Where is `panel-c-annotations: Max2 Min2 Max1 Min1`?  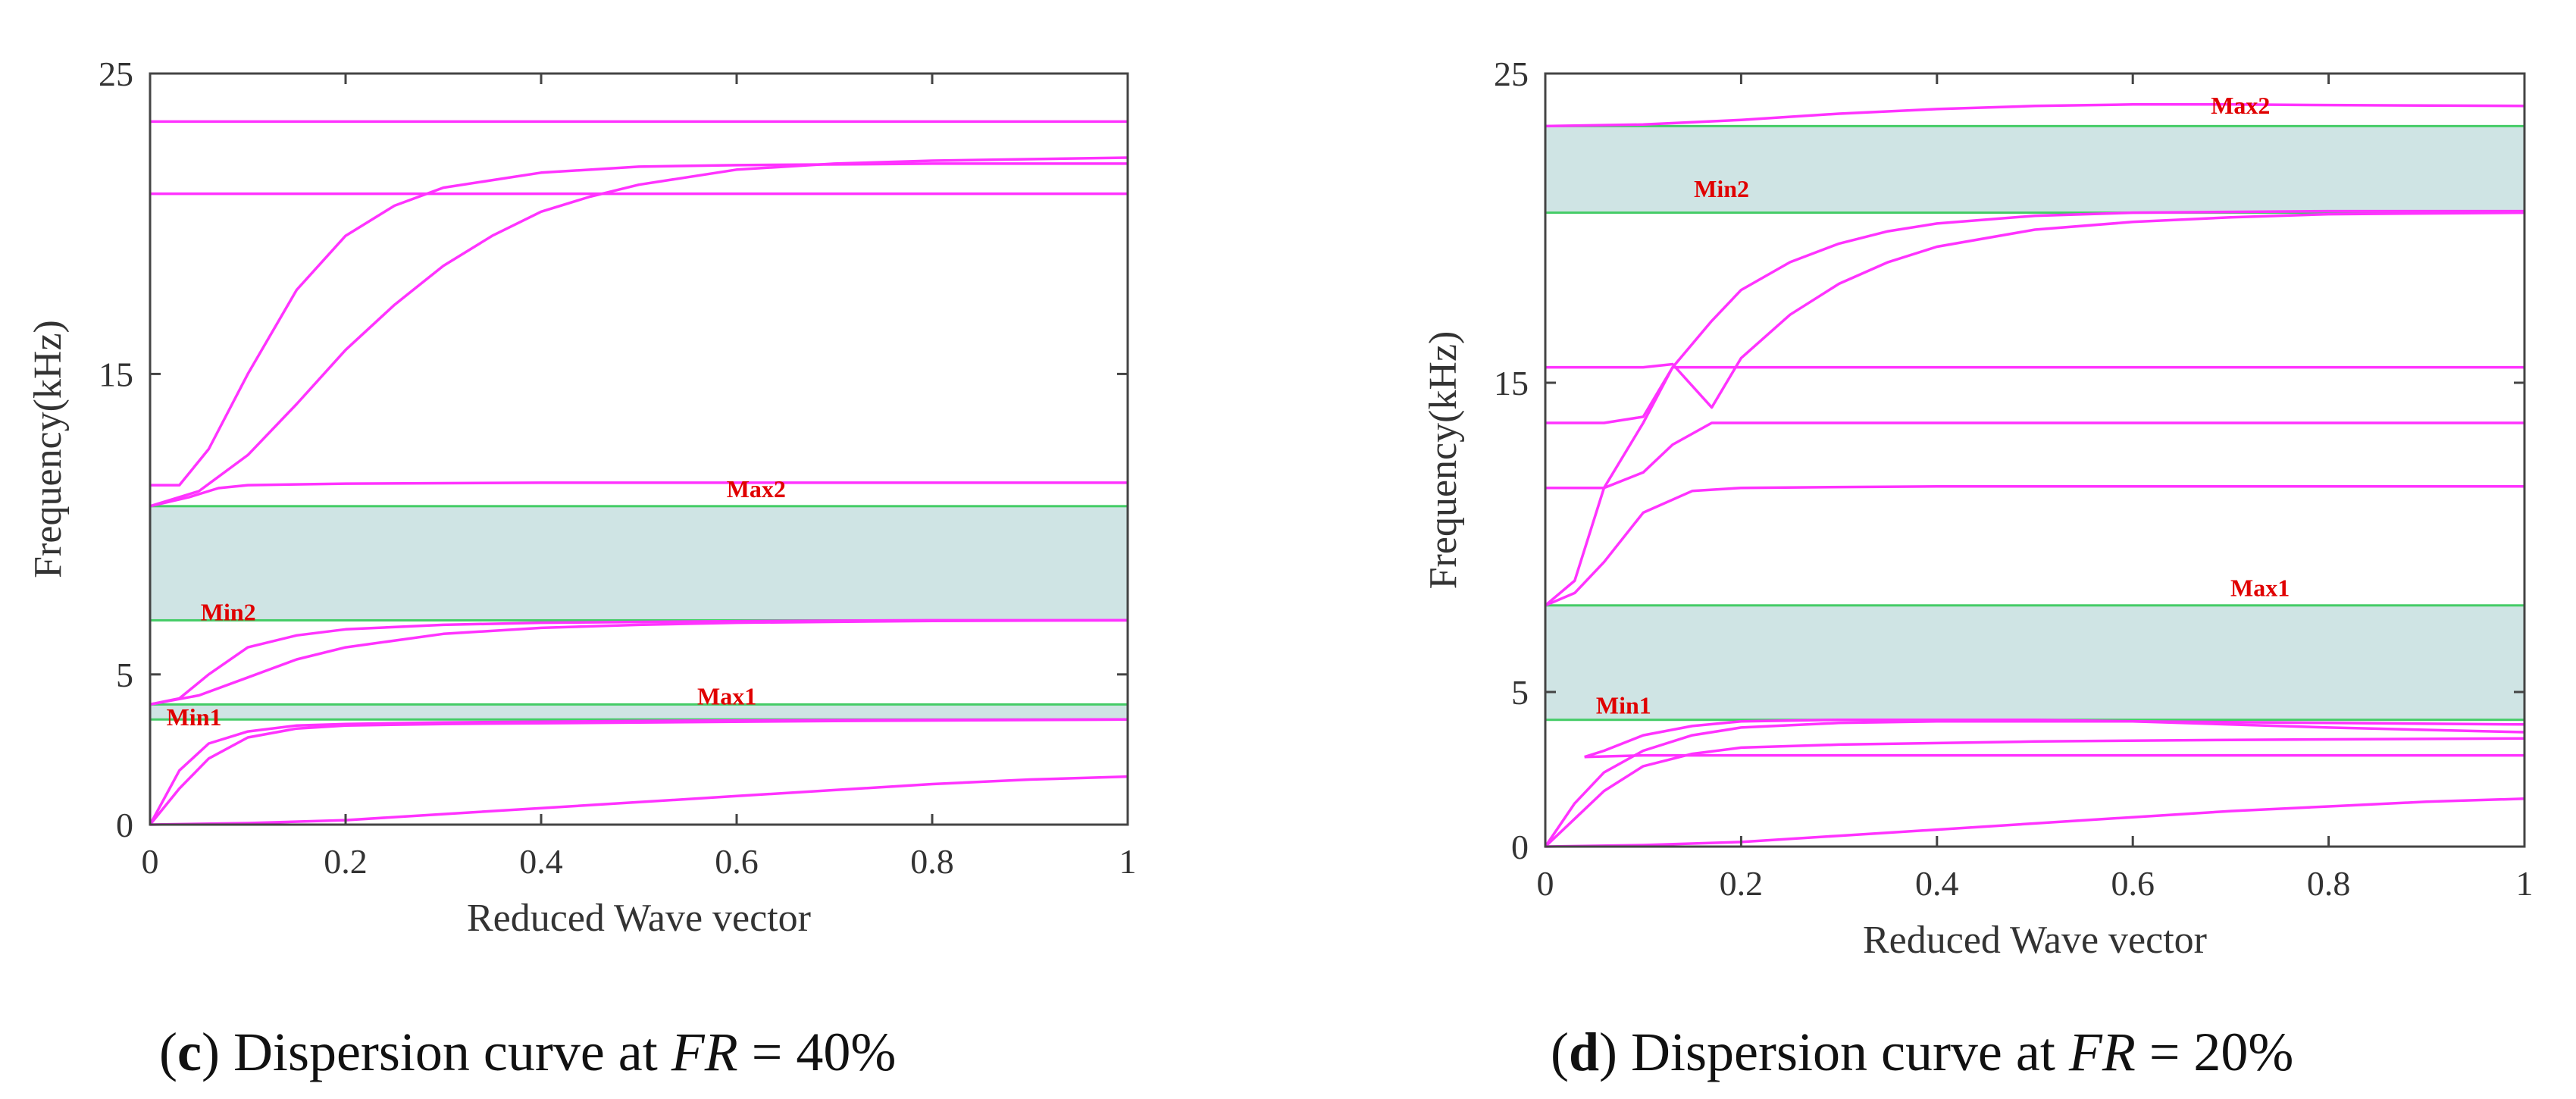
panel-c-annotations: Max2 Min2 Max1 Min1 is located at coordinates (477, 603).